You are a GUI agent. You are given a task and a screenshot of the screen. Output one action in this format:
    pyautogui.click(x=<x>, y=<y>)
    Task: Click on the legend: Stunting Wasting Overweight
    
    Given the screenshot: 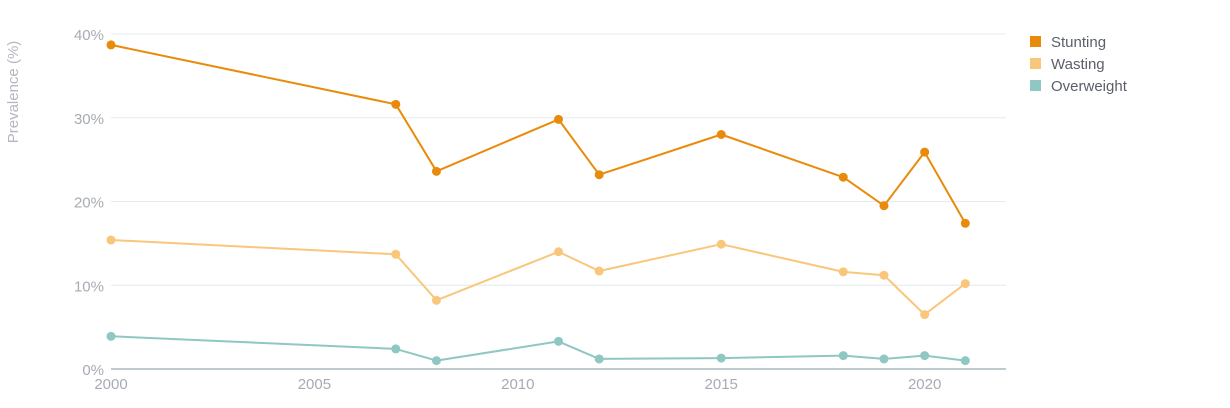 What is the action you would take?
    pyautogui.click(x=1079, y=64)
    